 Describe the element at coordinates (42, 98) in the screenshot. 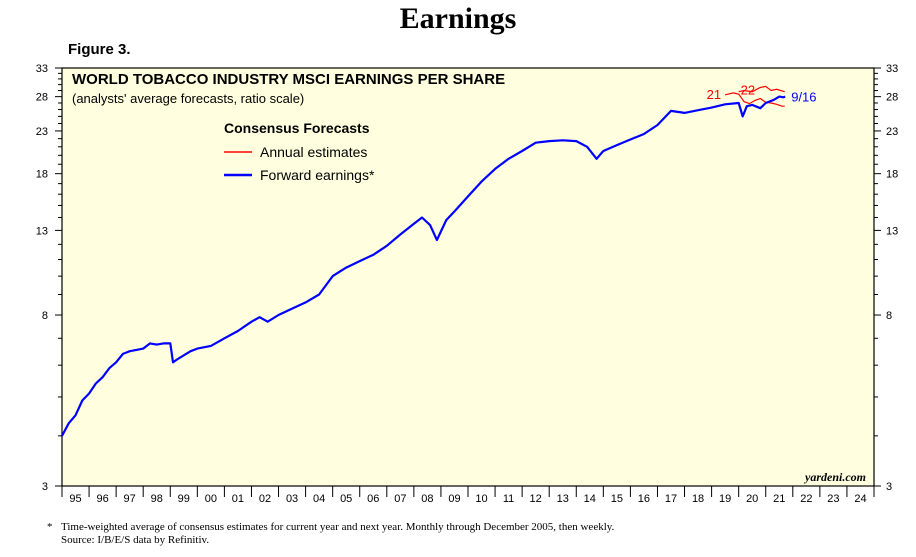

I see `y-tick-label-left: 28` at that location.